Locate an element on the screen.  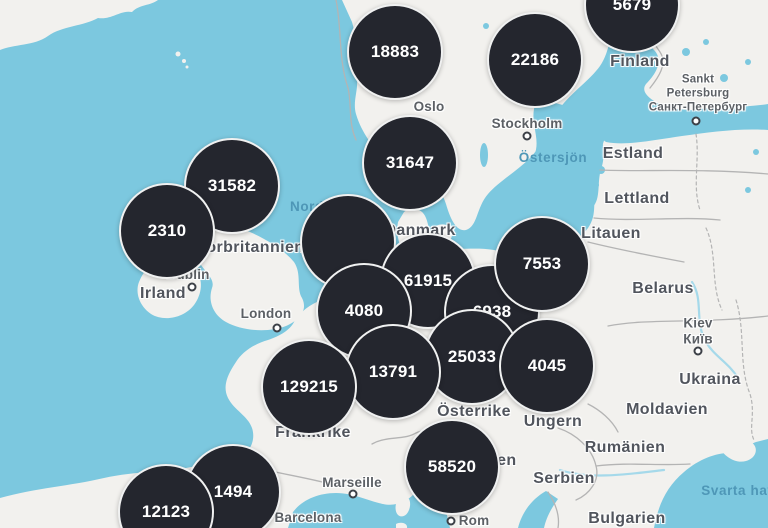
river-danube is located at coordinates (612, 472).